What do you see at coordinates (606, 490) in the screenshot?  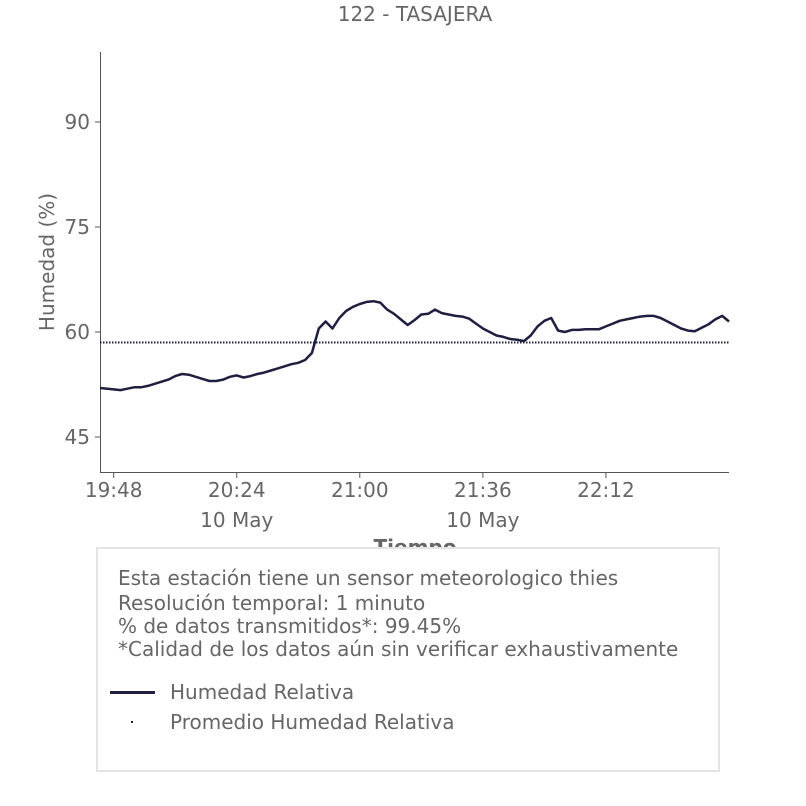 I see `x-tick-label: 22:12` at bounding box center [606, 490].